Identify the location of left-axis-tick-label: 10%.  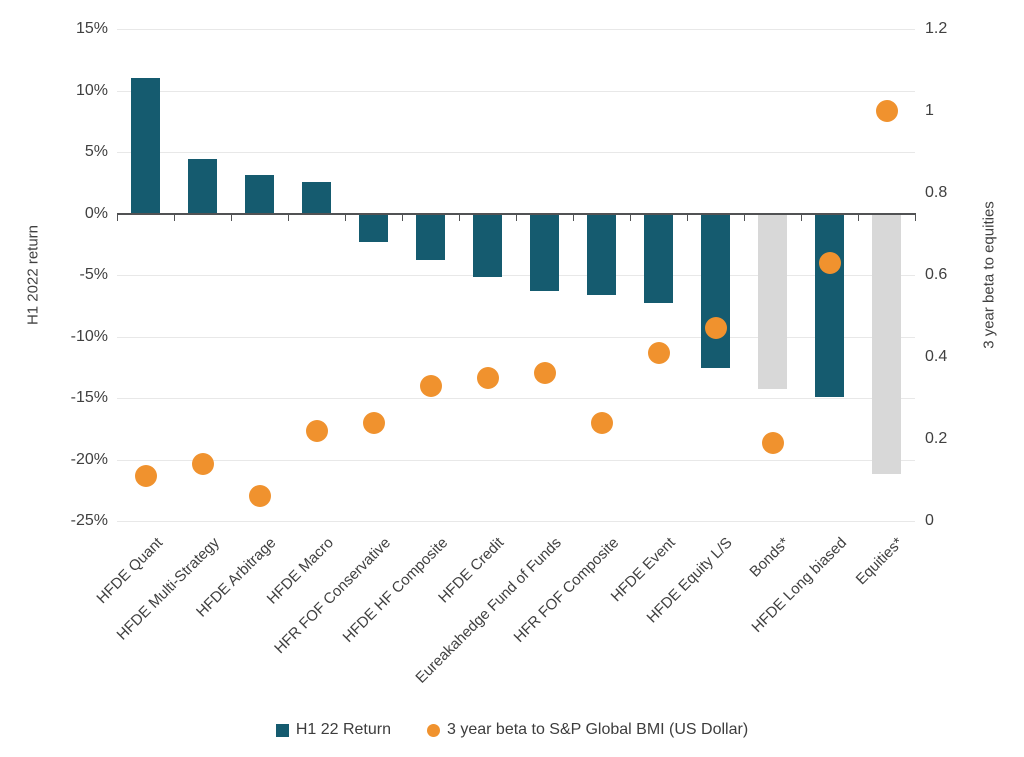
(91, 90).